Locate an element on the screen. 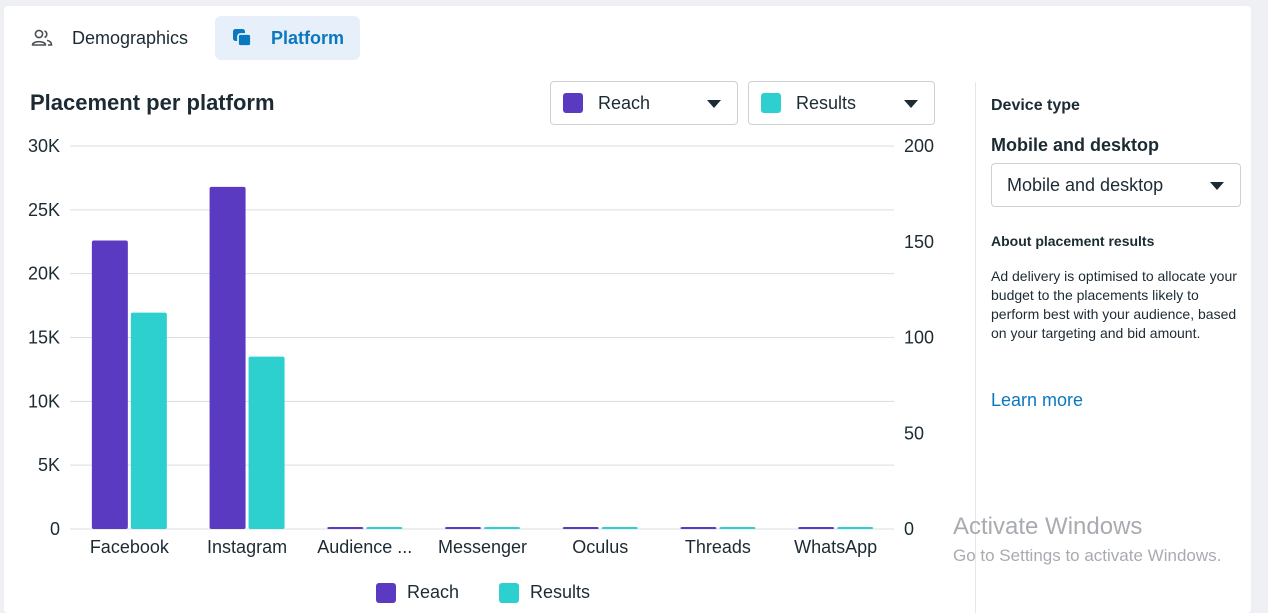  device-label: Mobile and desktop is located at coordinates (1075, 145).